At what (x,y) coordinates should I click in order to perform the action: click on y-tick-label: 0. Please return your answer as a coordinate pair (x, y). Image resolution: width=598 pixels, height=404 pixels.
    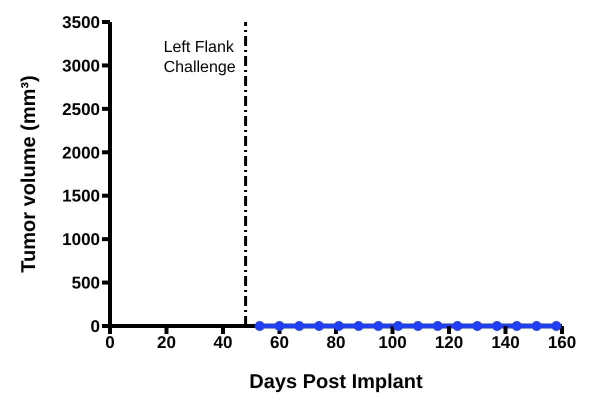
    Looking at the image, I should click on (95, 326).